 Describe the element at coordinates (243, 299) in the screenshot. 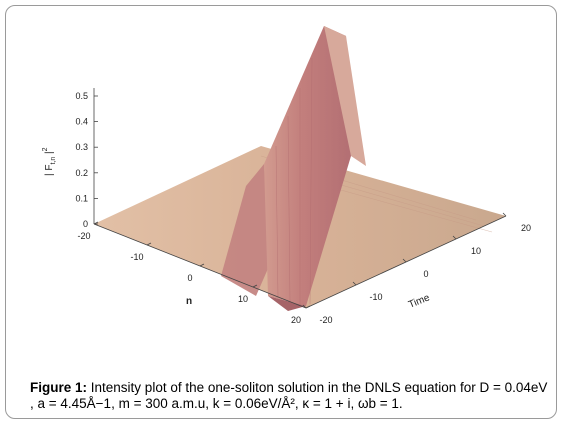

I see `n-tick-label: 10` at that location.